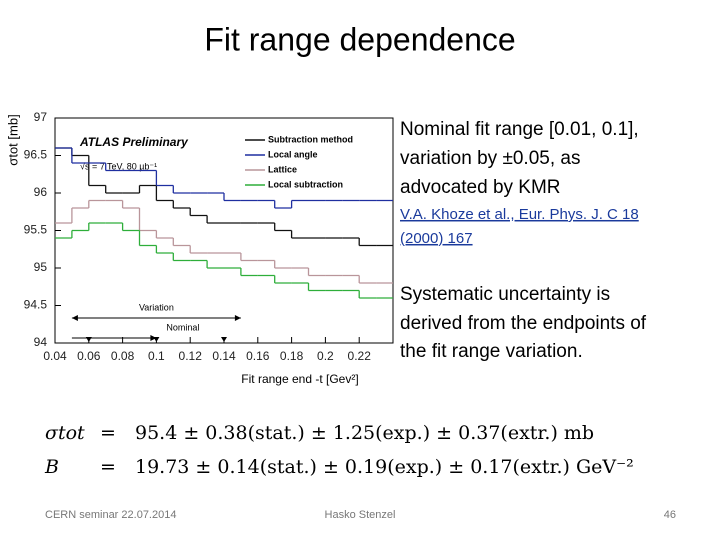 This screenshot has width=720, height=540. I want to click on reference-link: V.A. Khoze et al., Eur. Phys. J. C 18, so click(519, 214).